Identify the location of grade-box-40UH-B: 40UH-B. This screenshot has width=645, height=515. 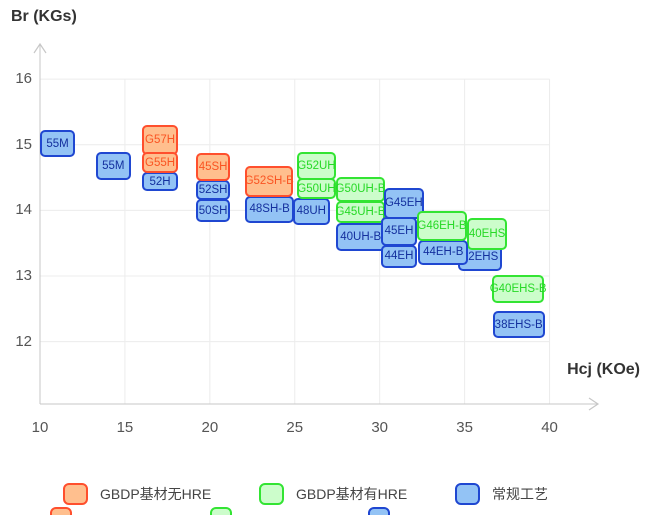
(360, 237).